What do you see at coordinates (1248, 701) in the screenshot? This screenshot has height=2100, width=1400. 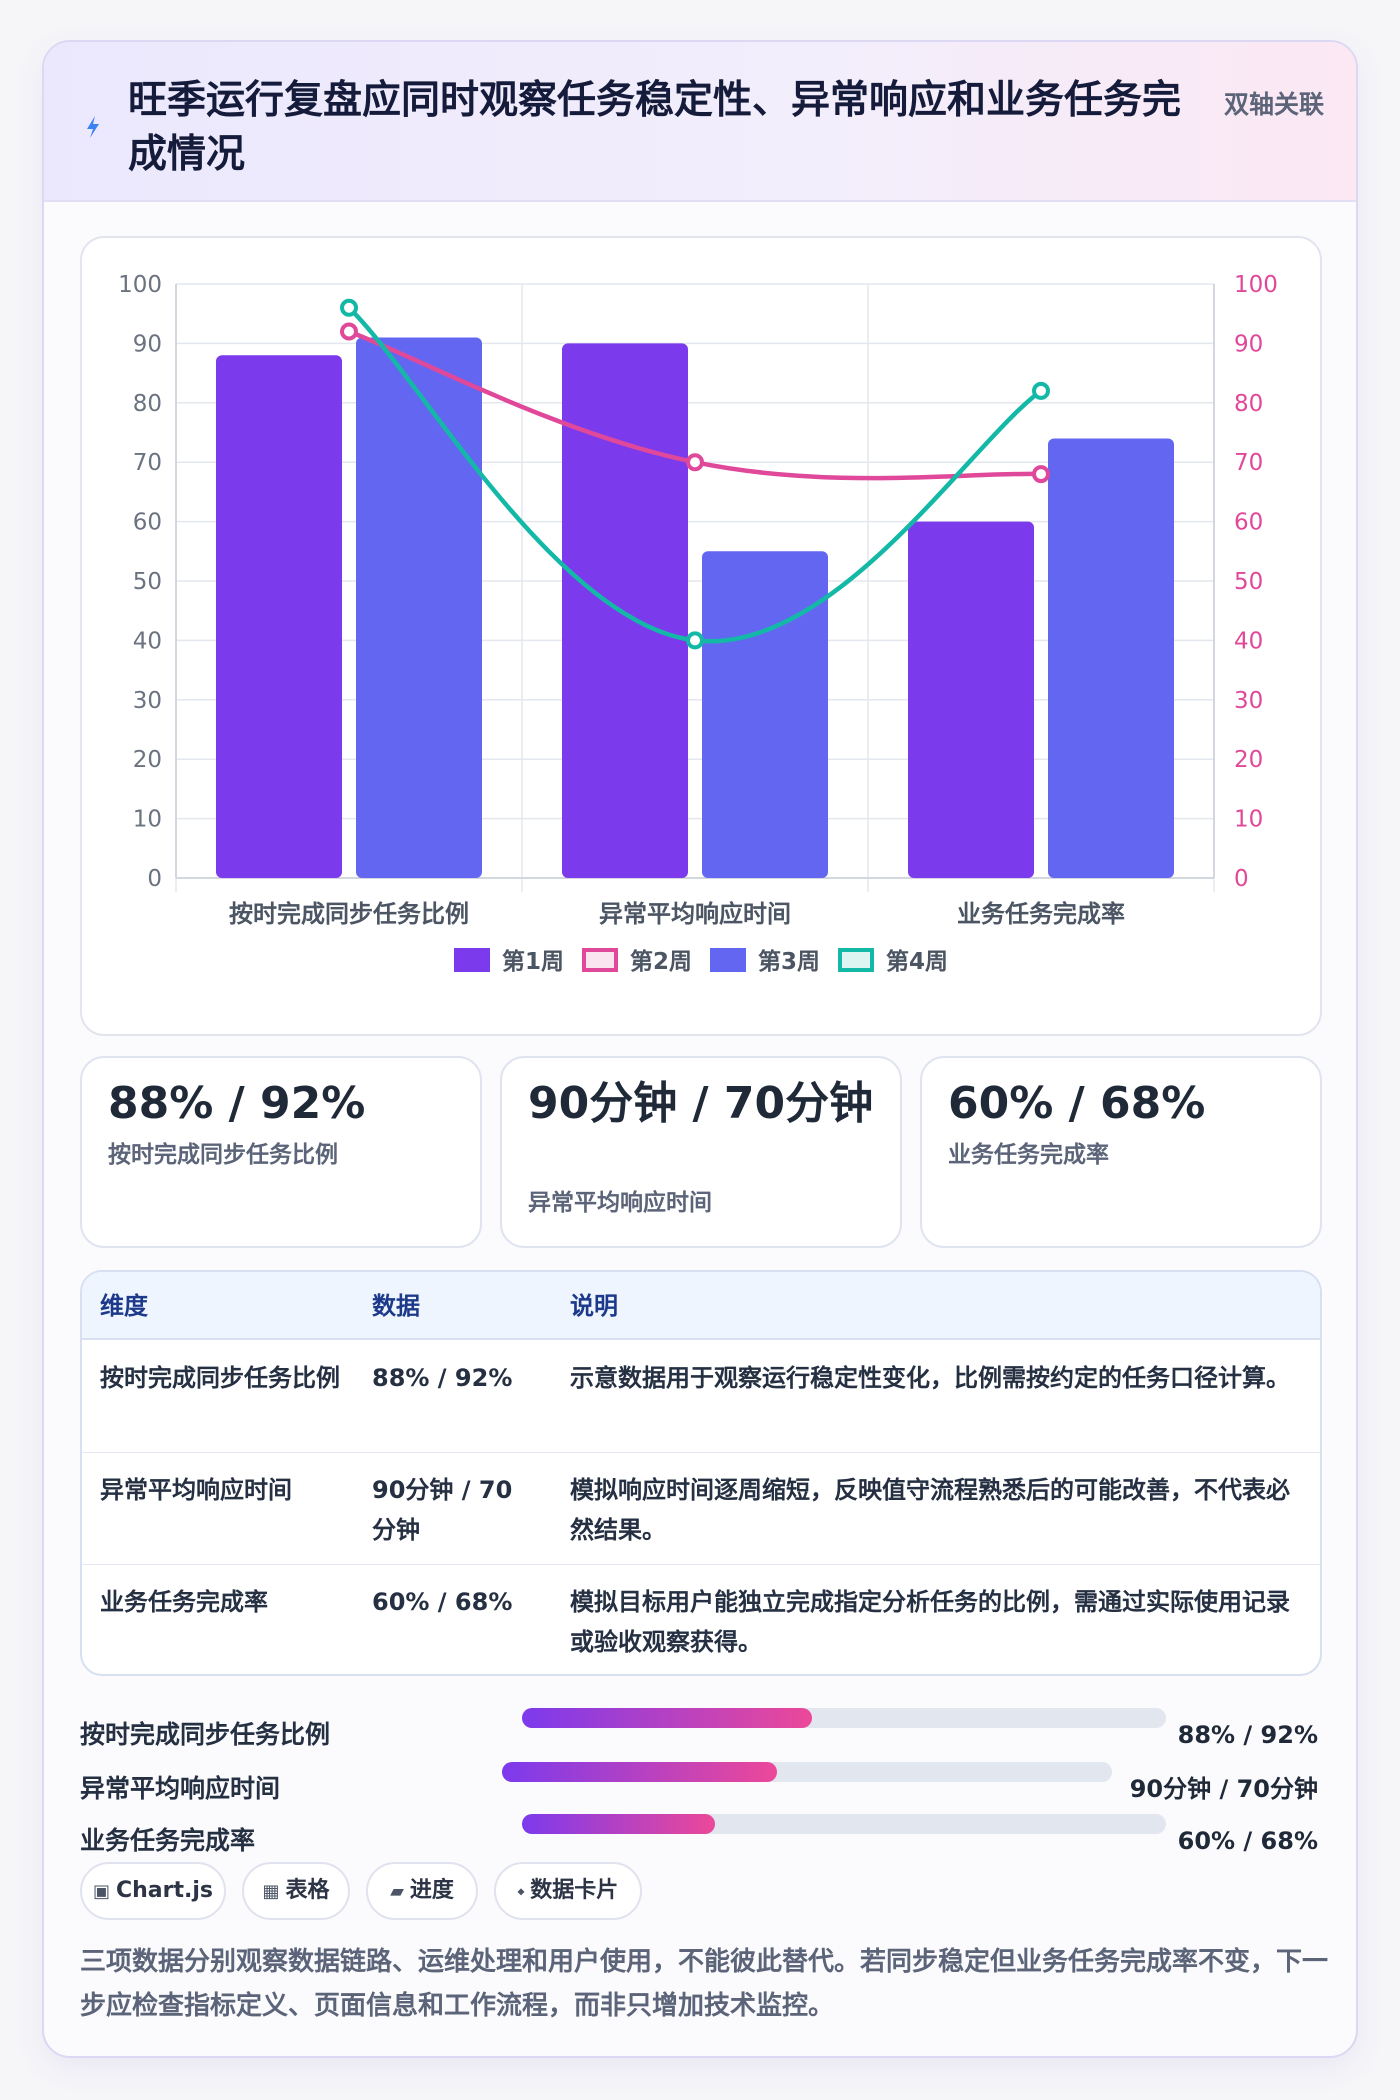 I see `y2-tick-label: 30` at bounding box center [1248, 701].